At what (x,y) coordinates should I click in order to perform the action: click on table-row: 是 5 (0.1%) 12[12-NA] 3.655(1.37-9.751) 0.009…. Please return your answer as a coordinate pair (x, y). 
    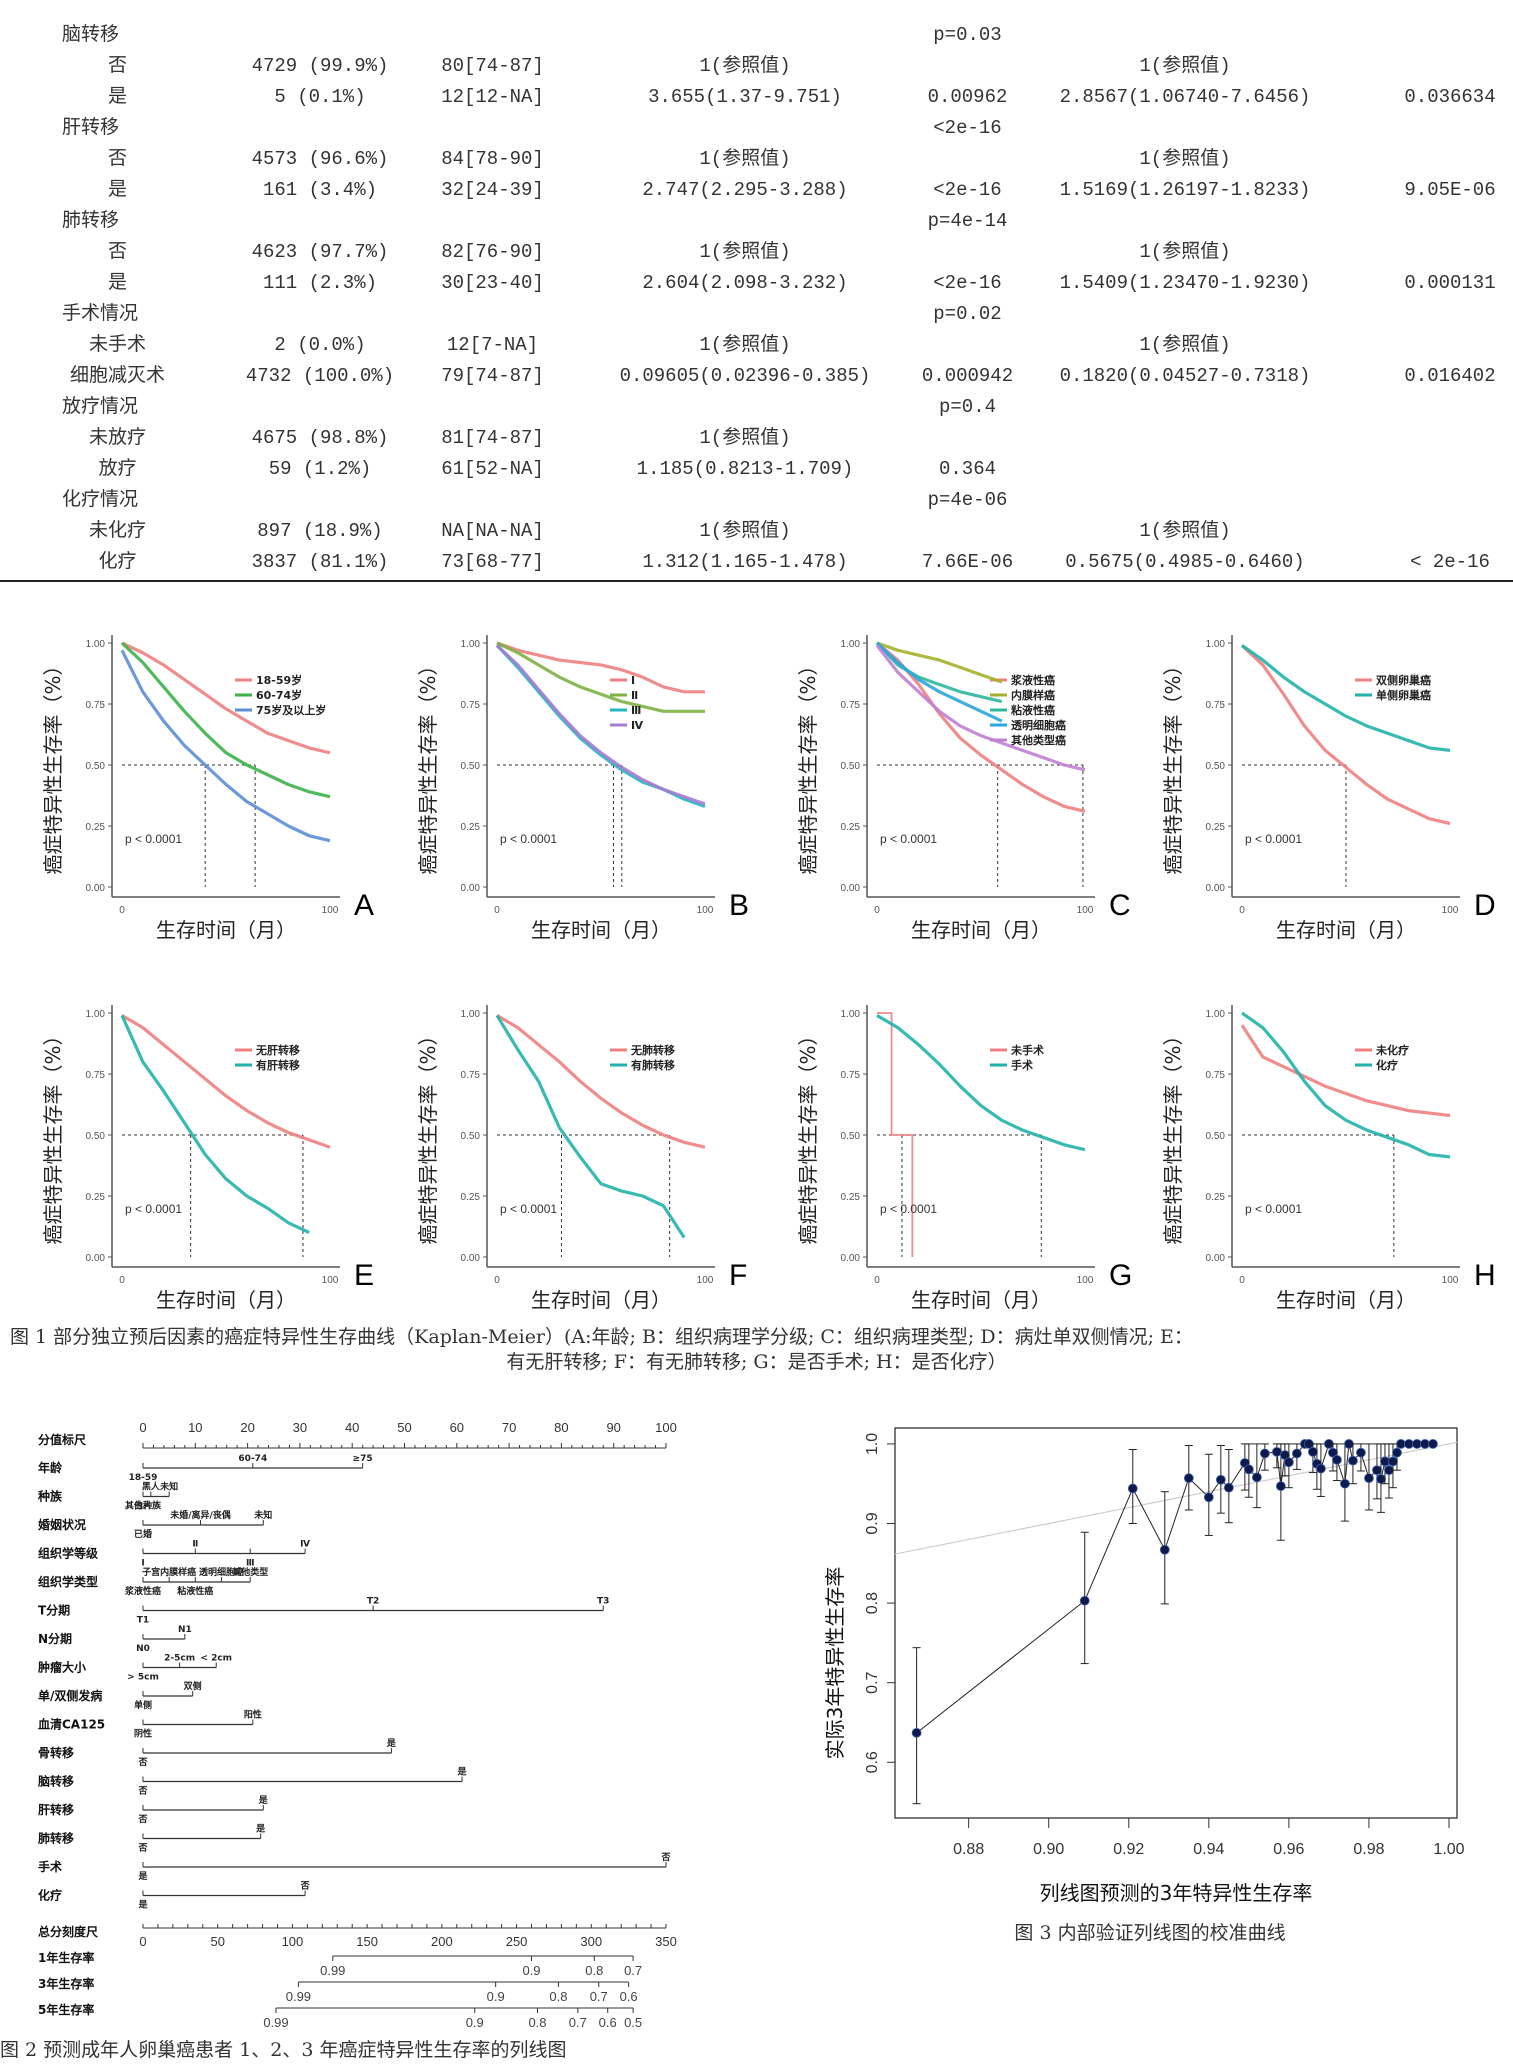
    Looking at the image, I should click on (756, 97).